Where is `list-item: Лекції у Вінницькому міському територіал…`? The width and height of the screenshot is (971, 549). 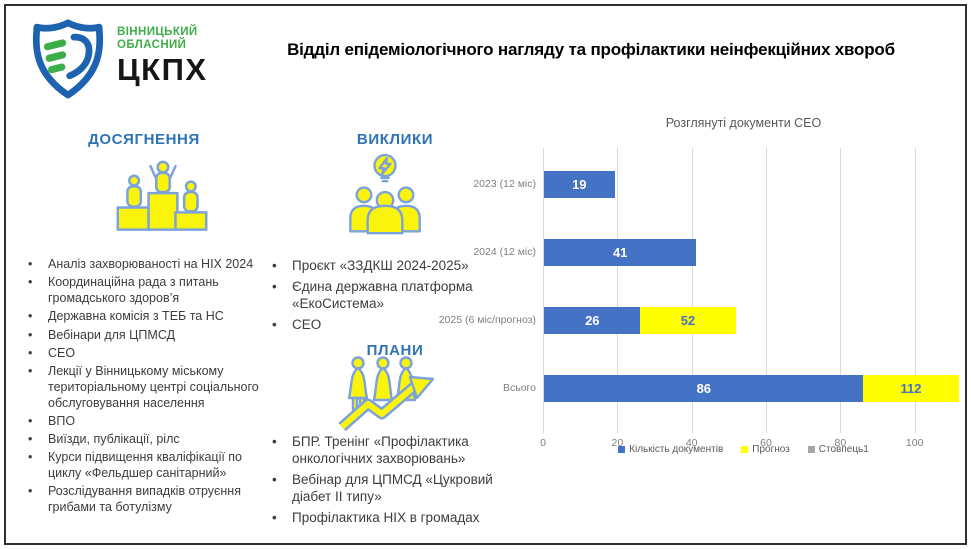 list-item: Лекції у Вінницькому міському територіал… is located at coordinates (146, 387).